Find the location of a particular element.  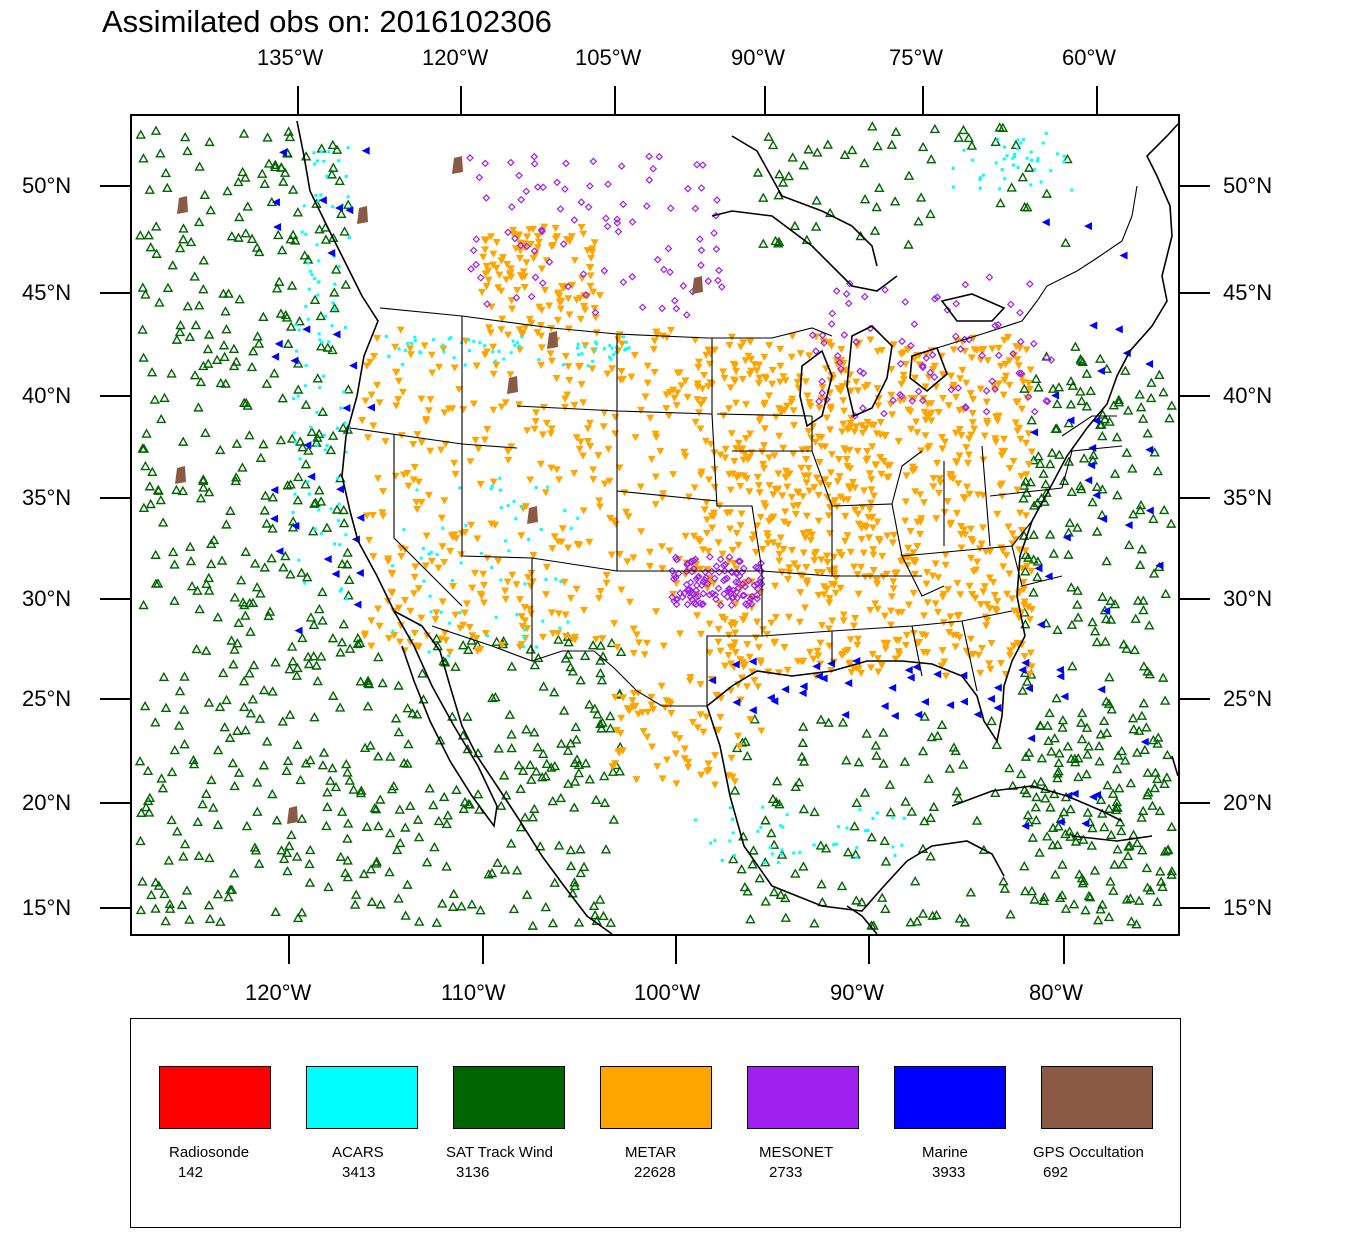

legend-label-radiosonde: Radiosonde is located at coordinates (209, 1152).